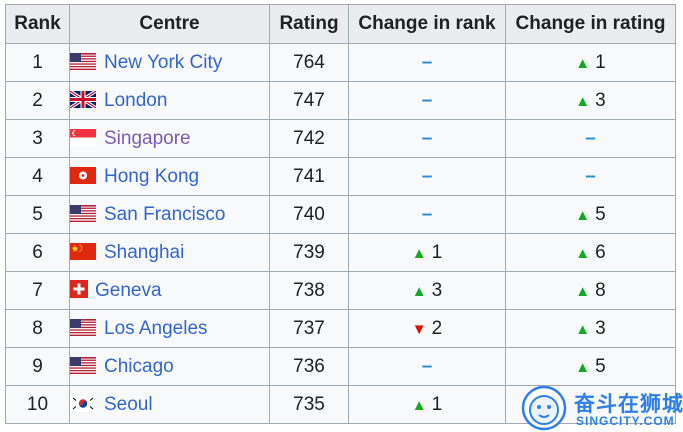 This screenshot has width=683, height=432. I want to click on korea-flag-icon, so click(83, 403).